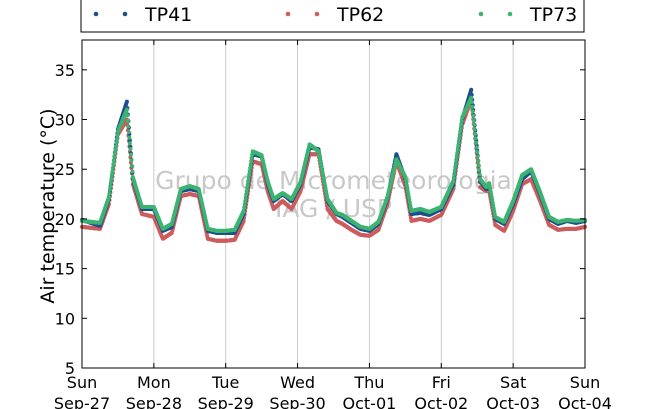 This screenshot has width=650, height=409. I want to click on x-tick-label-day: Wed, so click(297, 382).